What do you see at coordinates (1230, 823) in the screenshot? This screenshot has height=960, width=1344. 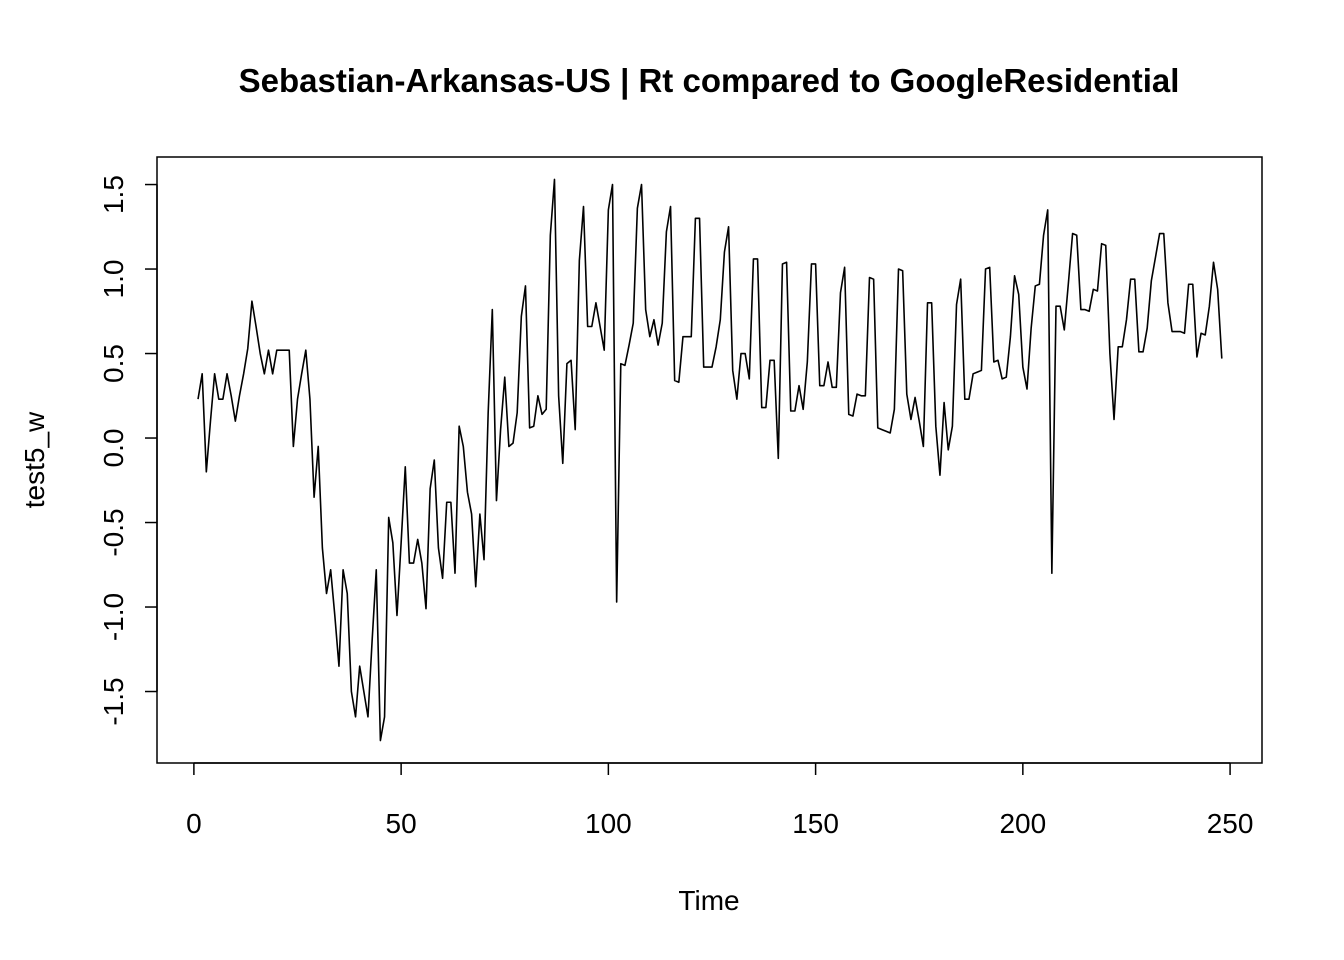 I see `x-tick-label: 250` at bounding box center [1230, 823].